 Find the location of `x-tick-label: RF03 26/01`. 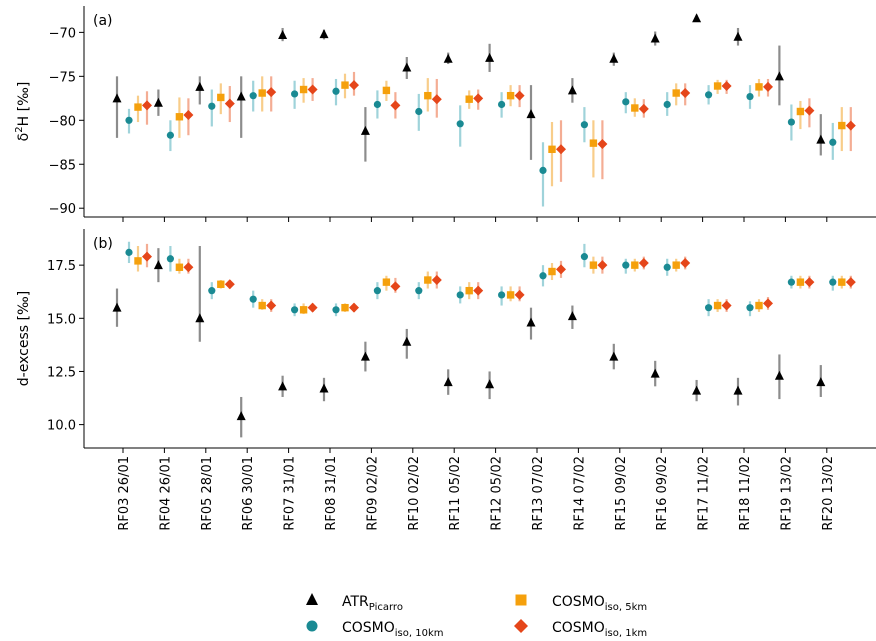

x-tick-label: RF03 26/01 is located at coordinates (124, 493).